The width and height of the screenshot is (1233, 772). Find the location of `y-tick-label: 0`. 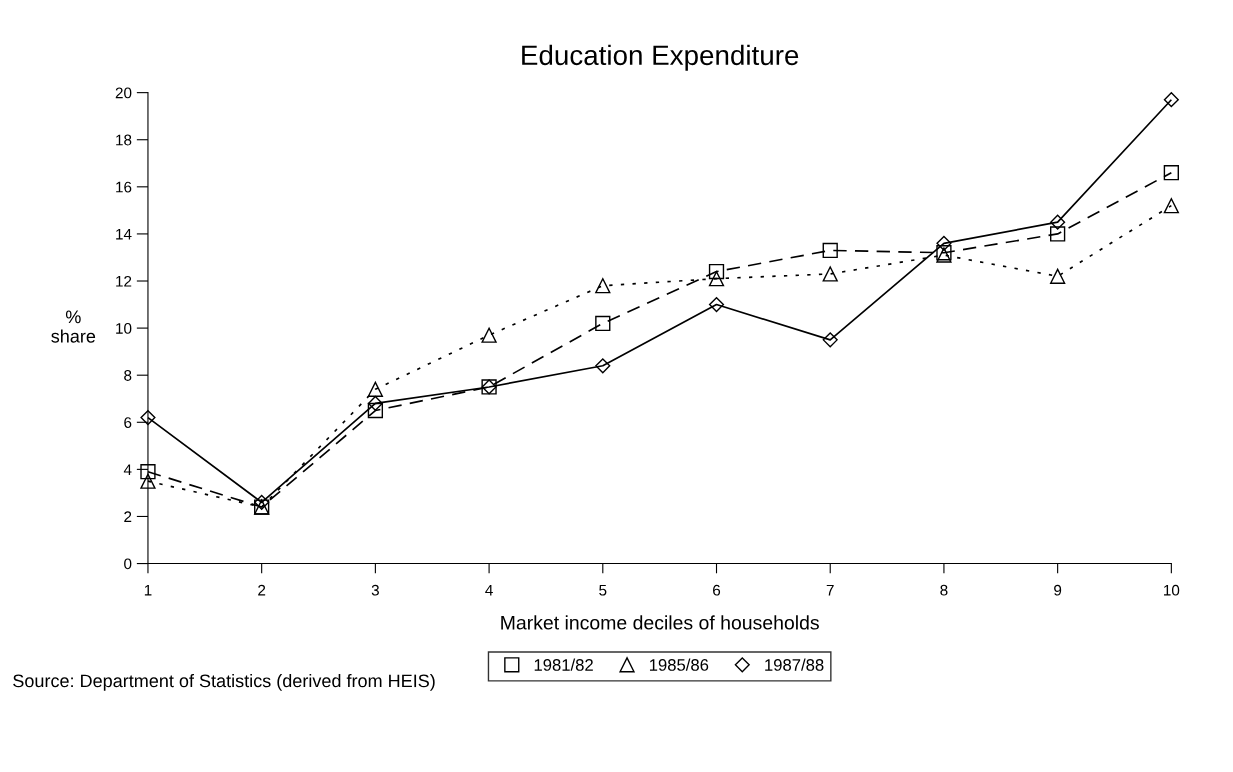

y-tick-label: 0 is located at coordinates (128, 564).